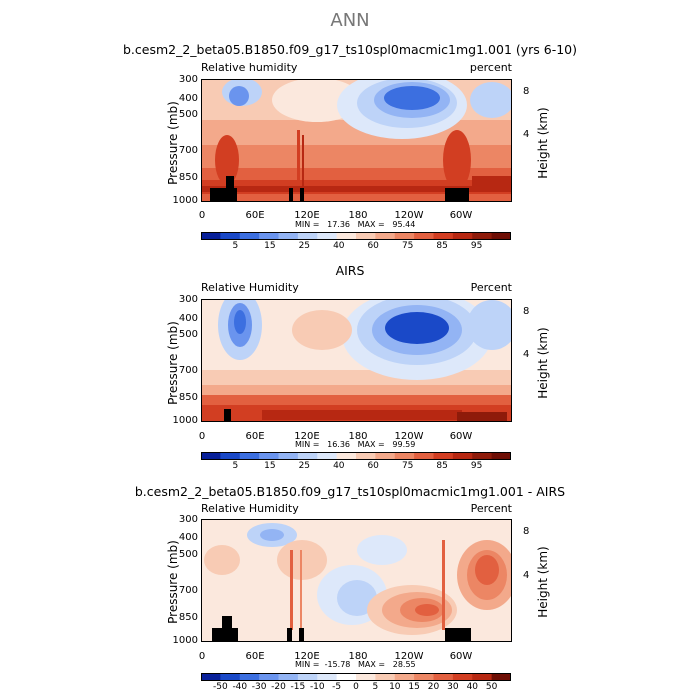 This screenshot has width=700, height=700. Describe the element at coordinates (259, 687) in the screenshot. I see `colorbar-tick-label: -30` at that location.